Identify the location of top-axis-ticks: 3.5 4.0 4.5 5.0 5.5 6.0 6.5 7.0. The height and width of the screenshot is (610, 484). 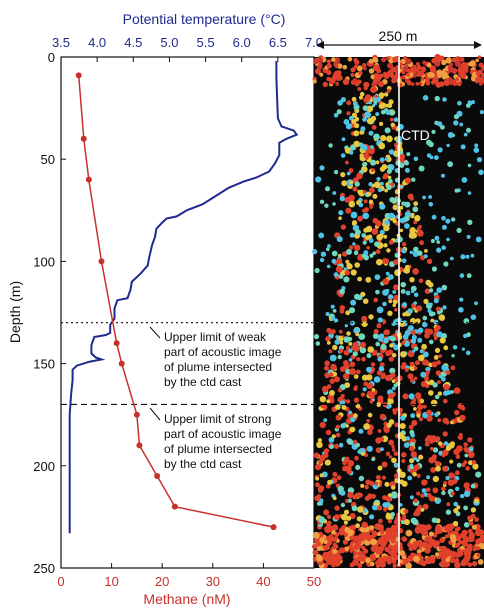
(187, 48).